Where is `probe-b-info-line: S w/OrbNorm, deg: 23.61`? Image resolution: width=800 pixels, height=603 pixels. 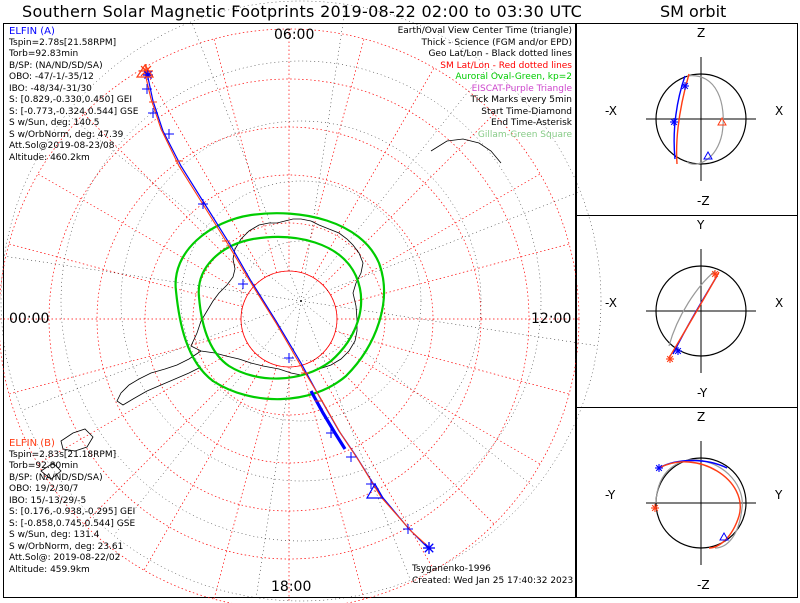
probe-b-info-line: S w/OrbNorm, deg: 23.61 is located at coordinates (66, 546).